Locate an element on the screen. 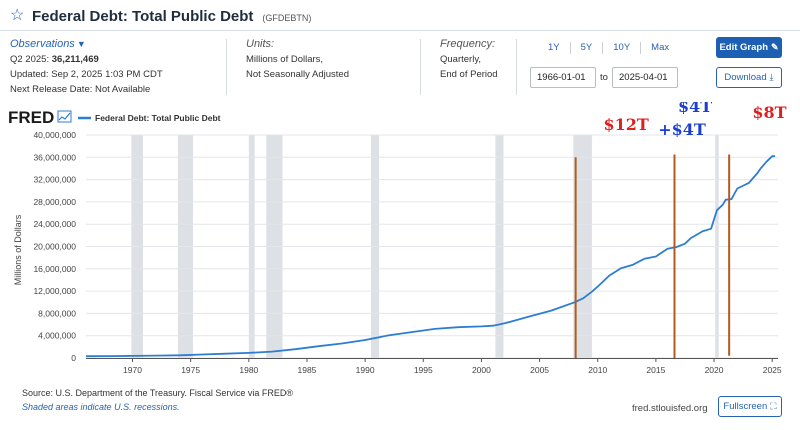  units-line2: Not Seasonally Adjusted is located at coordinates (297, 74).